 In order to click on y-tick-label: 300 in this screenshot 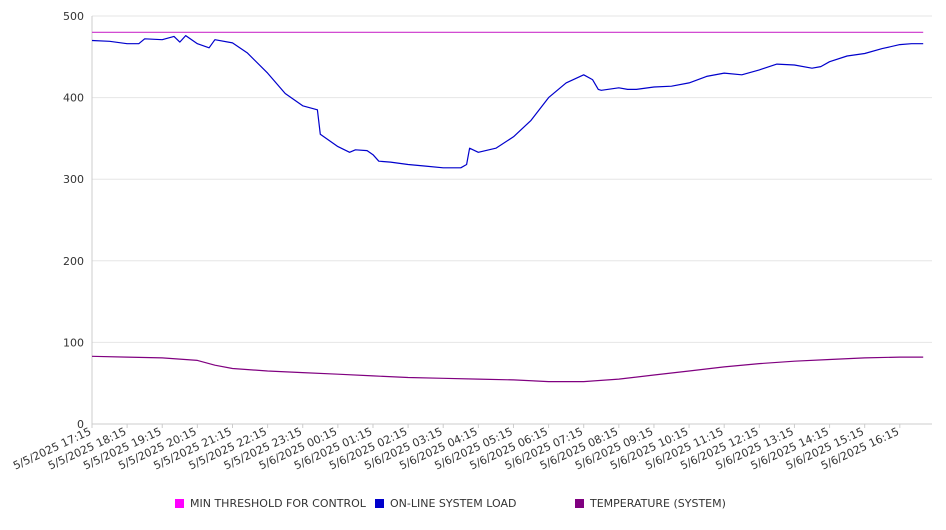, I will do `click(73, 179)`.